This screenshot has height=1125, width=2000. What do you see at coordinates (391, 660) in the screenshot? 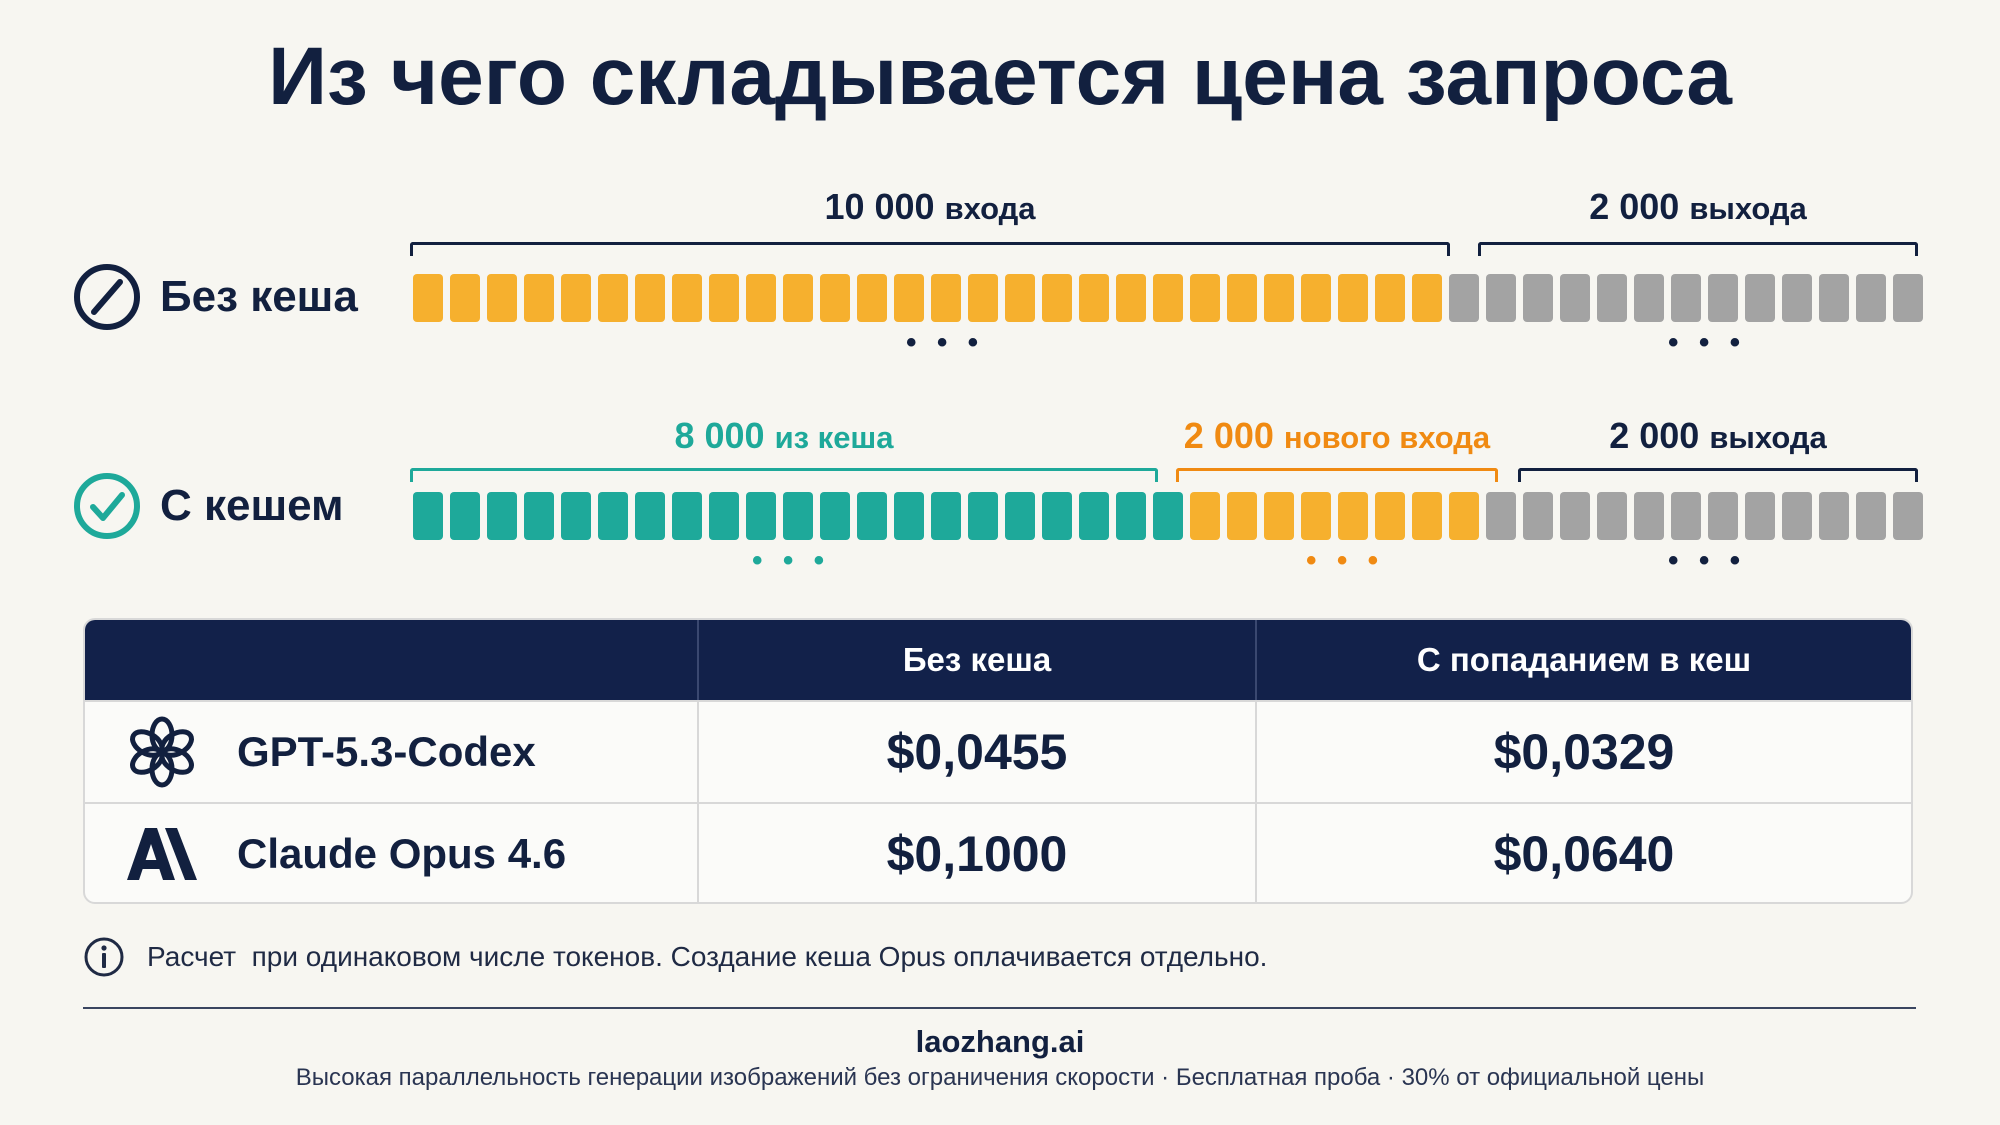
I see `header-cell-model` at bounding box center [391, 660].